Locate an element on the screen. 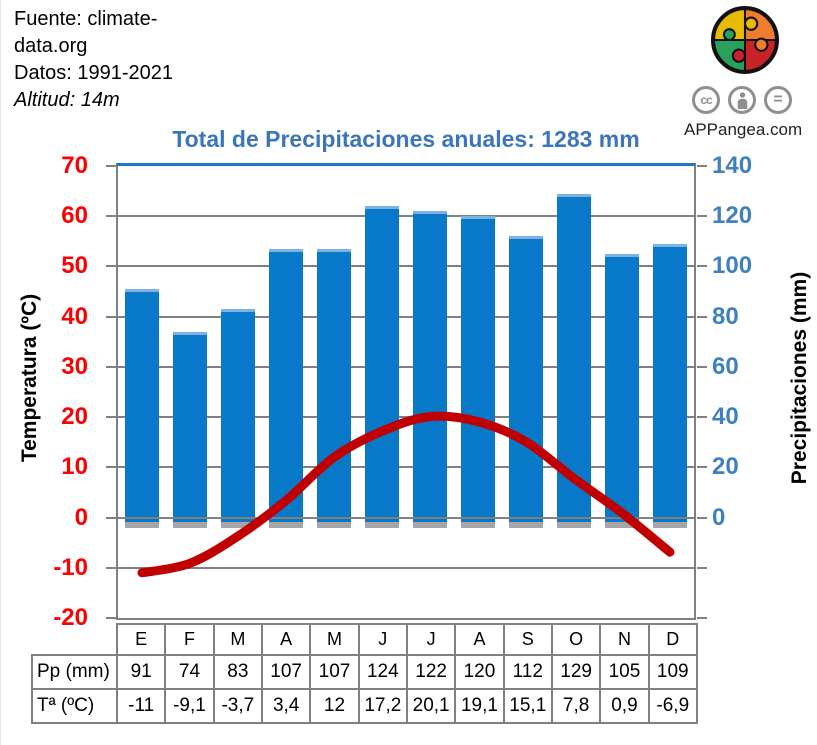 This screenshot has width=817, height=745. value-cell: 3,4 is located at coordinates (286, 706).